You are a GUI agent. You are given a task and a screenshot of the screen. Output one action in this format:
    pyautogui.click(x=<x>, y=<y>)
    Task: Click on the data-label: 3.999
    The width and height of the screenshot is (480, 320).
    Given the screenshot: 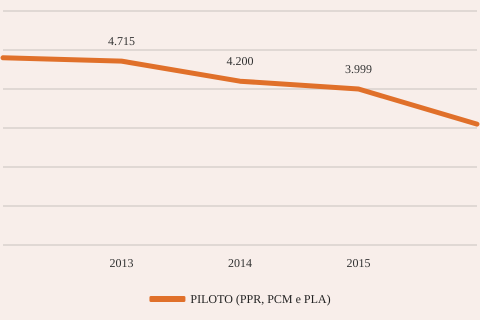 What is the action you would take?
    pyautogui.click(x=358, y=69)
    